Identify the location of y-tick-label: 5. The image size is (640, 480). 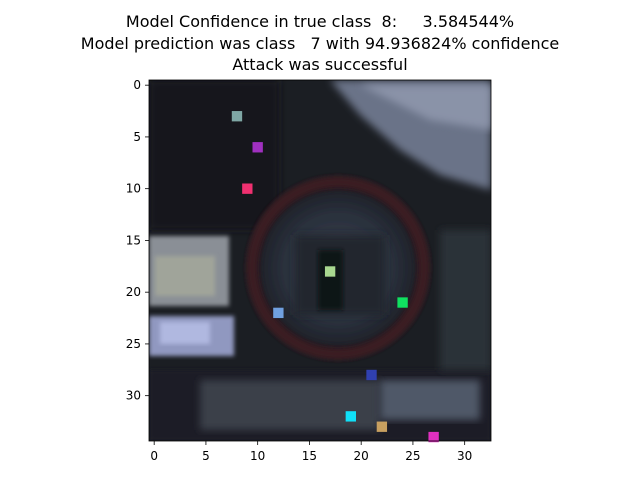
(137, 137).